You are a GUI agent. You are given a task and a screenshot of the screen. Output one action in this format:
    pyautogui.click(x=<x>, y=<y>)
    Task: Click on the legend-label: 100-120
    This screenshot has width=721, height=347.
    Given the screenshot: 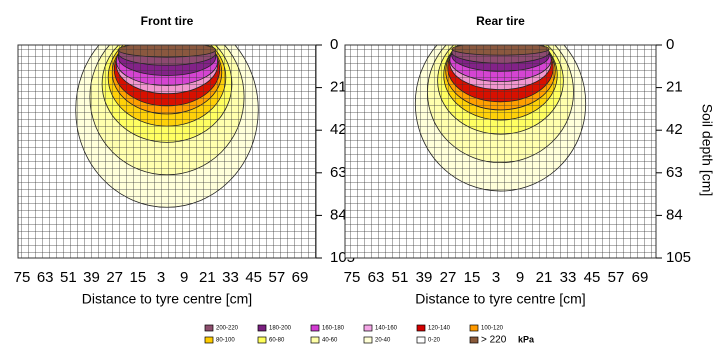 What is the action you would take?
    pyautogui.click(x=492, y=329)
    